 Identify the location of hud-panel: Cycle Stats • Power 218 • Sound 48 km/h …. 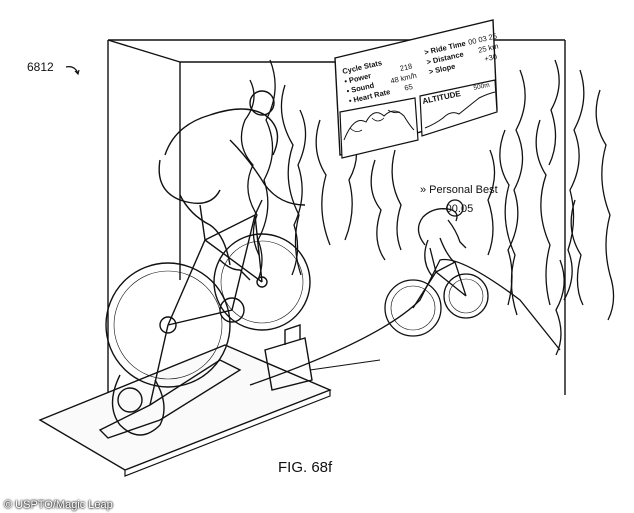
(416, 89).